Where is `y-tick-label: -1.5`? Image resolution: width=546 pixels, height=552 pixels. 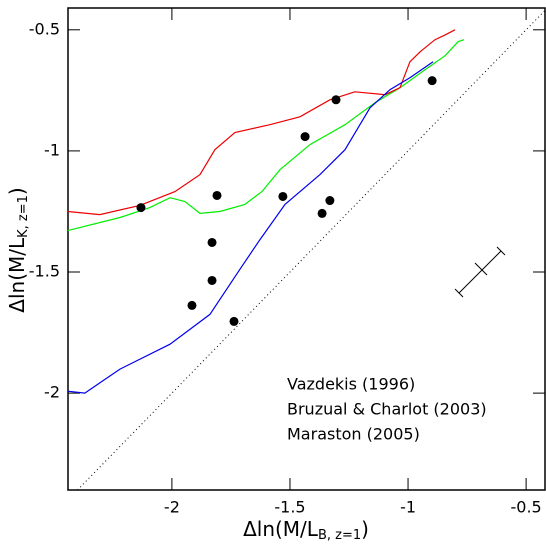
y-tick-label: -1.5 is located at coordinates (44, 271).